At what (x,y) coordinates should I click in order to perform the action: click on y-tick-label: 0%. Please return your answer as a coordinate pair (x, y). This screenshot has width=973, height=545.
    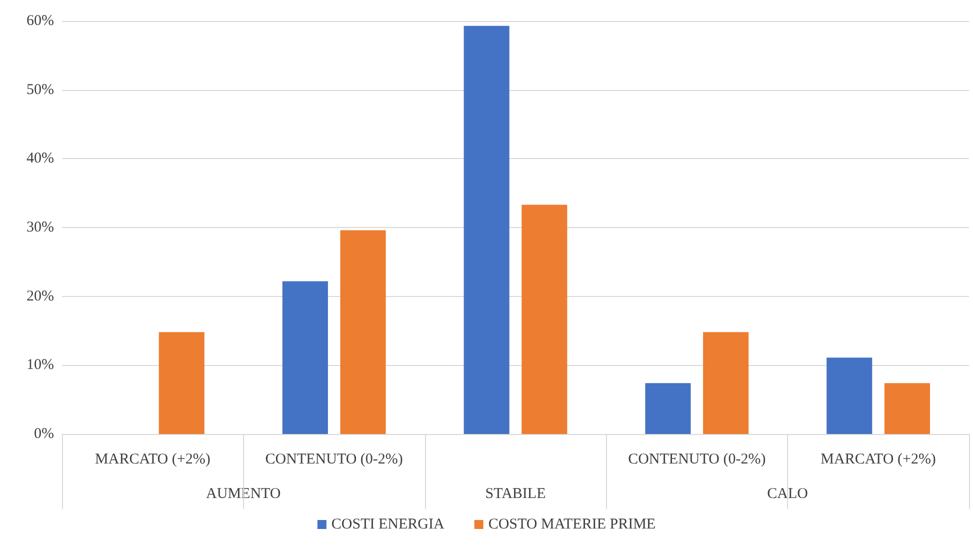
    Looking at the image, I should click on (44, 434).